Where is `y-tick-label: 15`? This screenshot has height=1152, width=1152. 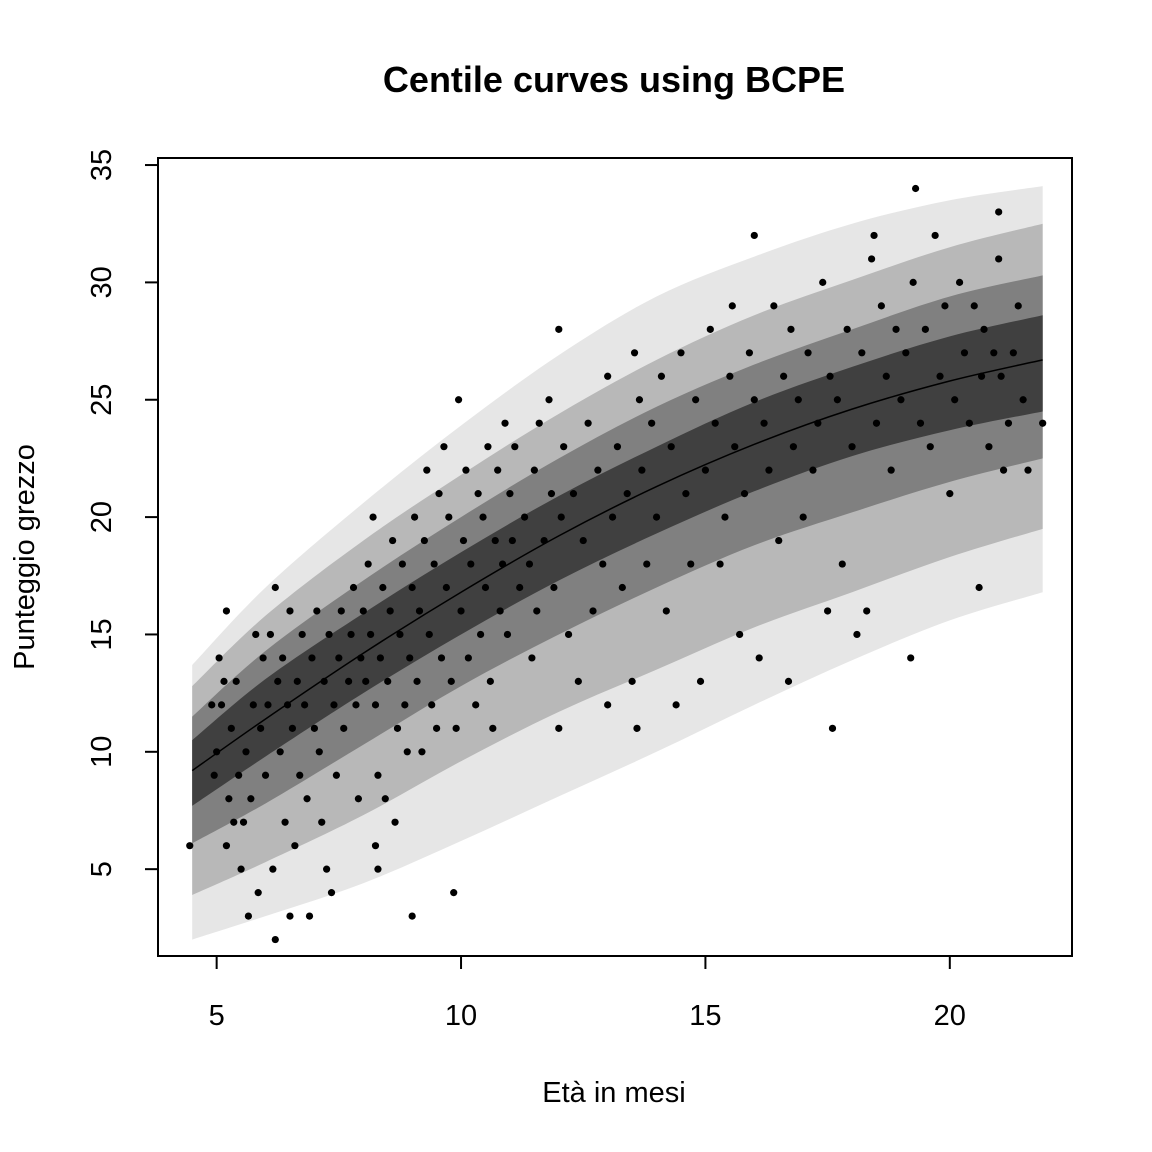
y-tick-label: 15 is located at coordinates (102, 634).